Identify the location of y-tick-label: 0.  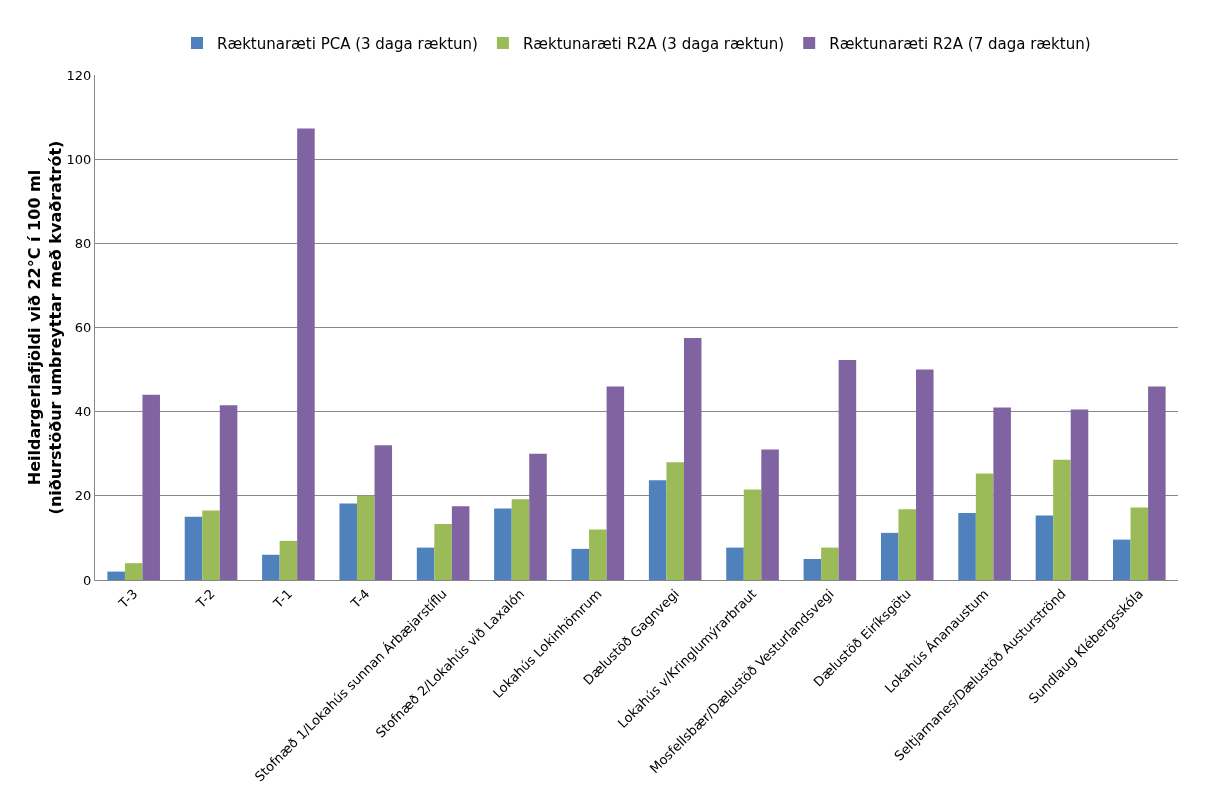
(87, 580).